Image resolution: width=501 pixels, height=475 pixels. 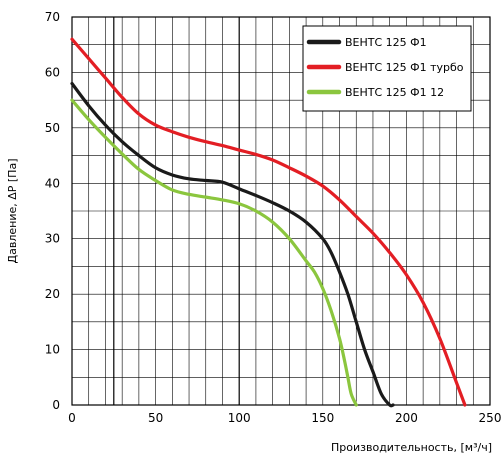 What do you see at coordinates (411, 447) in the screenshot?
I see `x-axis-title: Производительность, [м³/ч]` at bounding box center [411, 447].